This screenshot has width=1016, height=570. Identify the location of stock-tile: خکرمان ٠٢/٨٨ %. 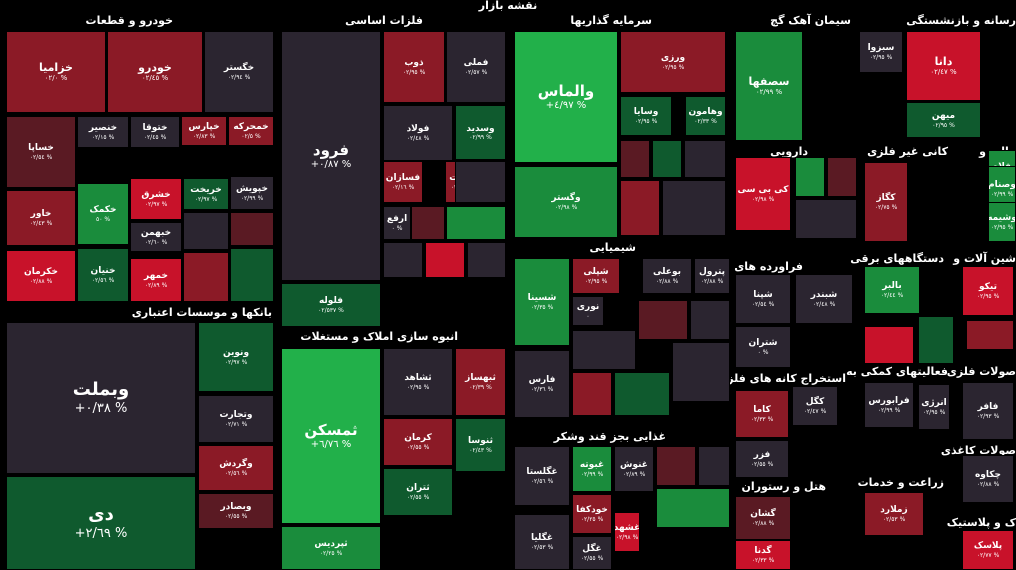
(41, 276).